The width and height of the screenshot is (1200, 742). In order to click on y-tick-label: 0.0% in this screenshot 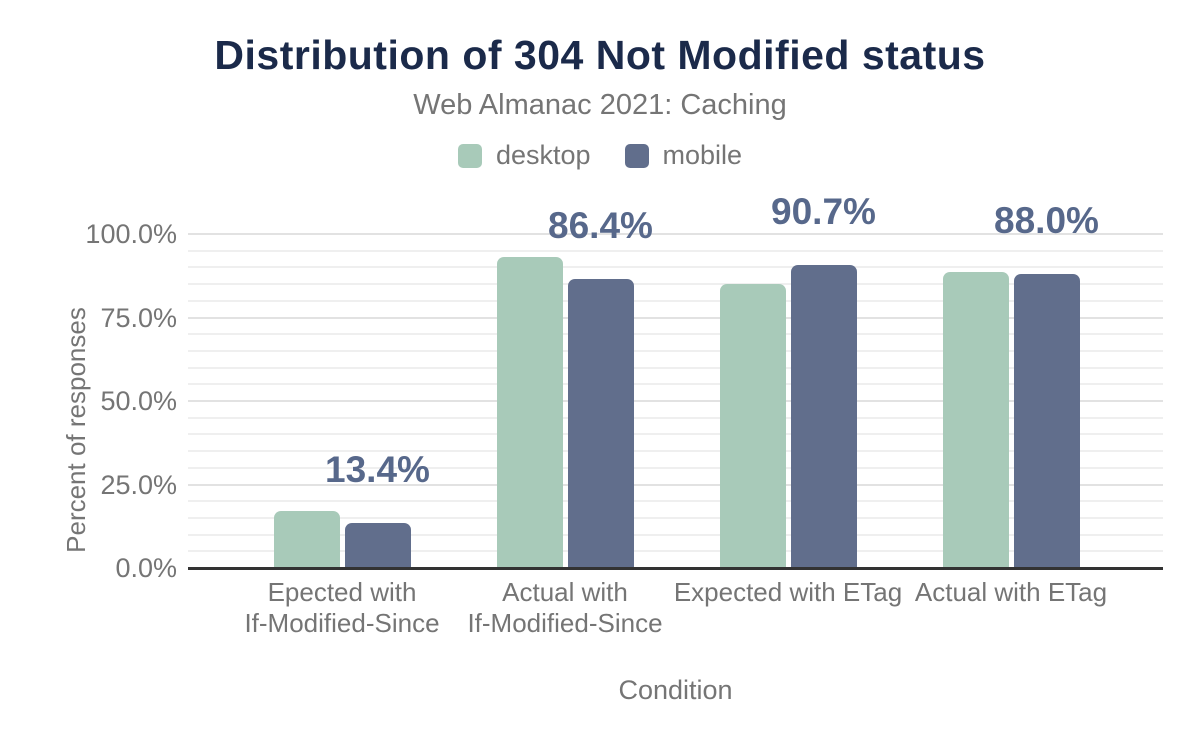, I will do `click(146, 568)`.